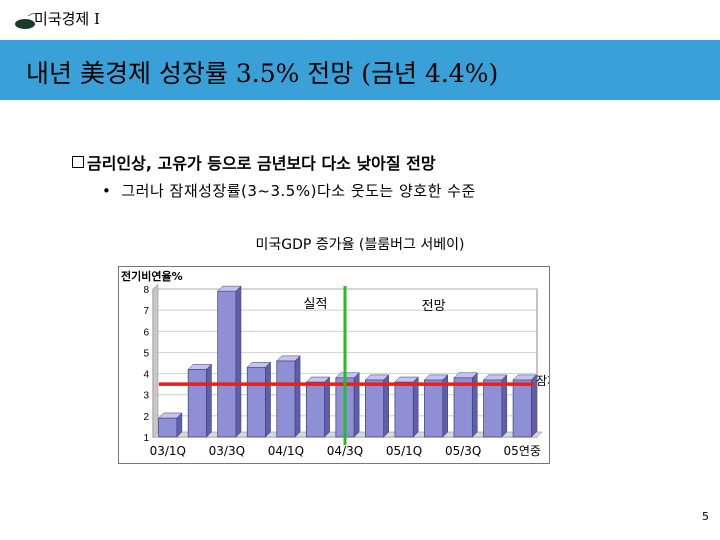 The width and height of the screenshot is (720, 540). I want to click on y-axis-label: 전기비연율%, so click(152, 276).